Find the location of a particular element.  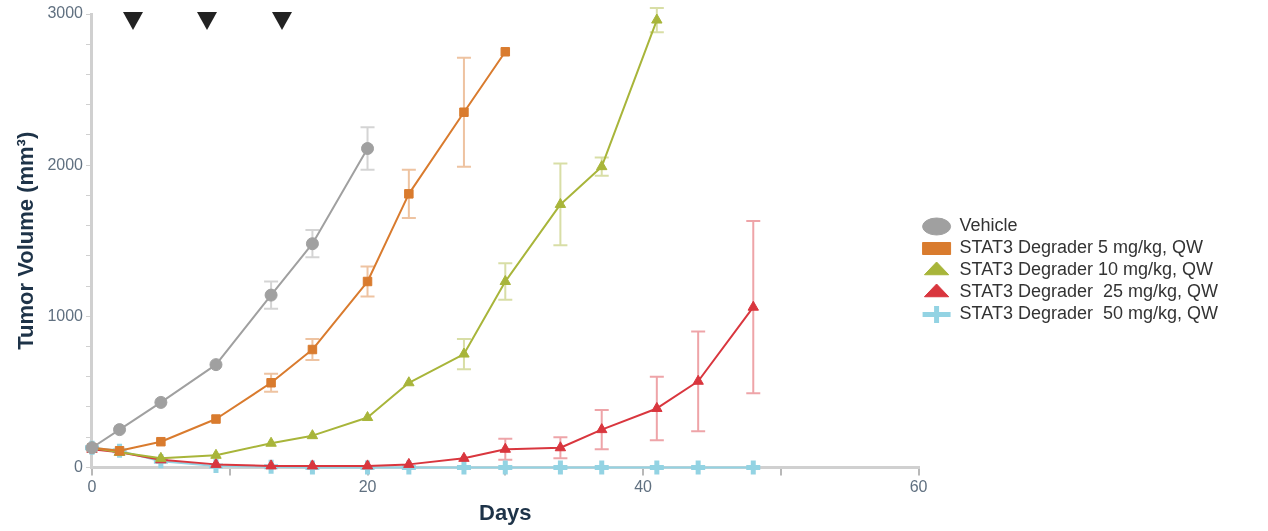

x-tick-label: 0 is located at coordinates (92, 487).